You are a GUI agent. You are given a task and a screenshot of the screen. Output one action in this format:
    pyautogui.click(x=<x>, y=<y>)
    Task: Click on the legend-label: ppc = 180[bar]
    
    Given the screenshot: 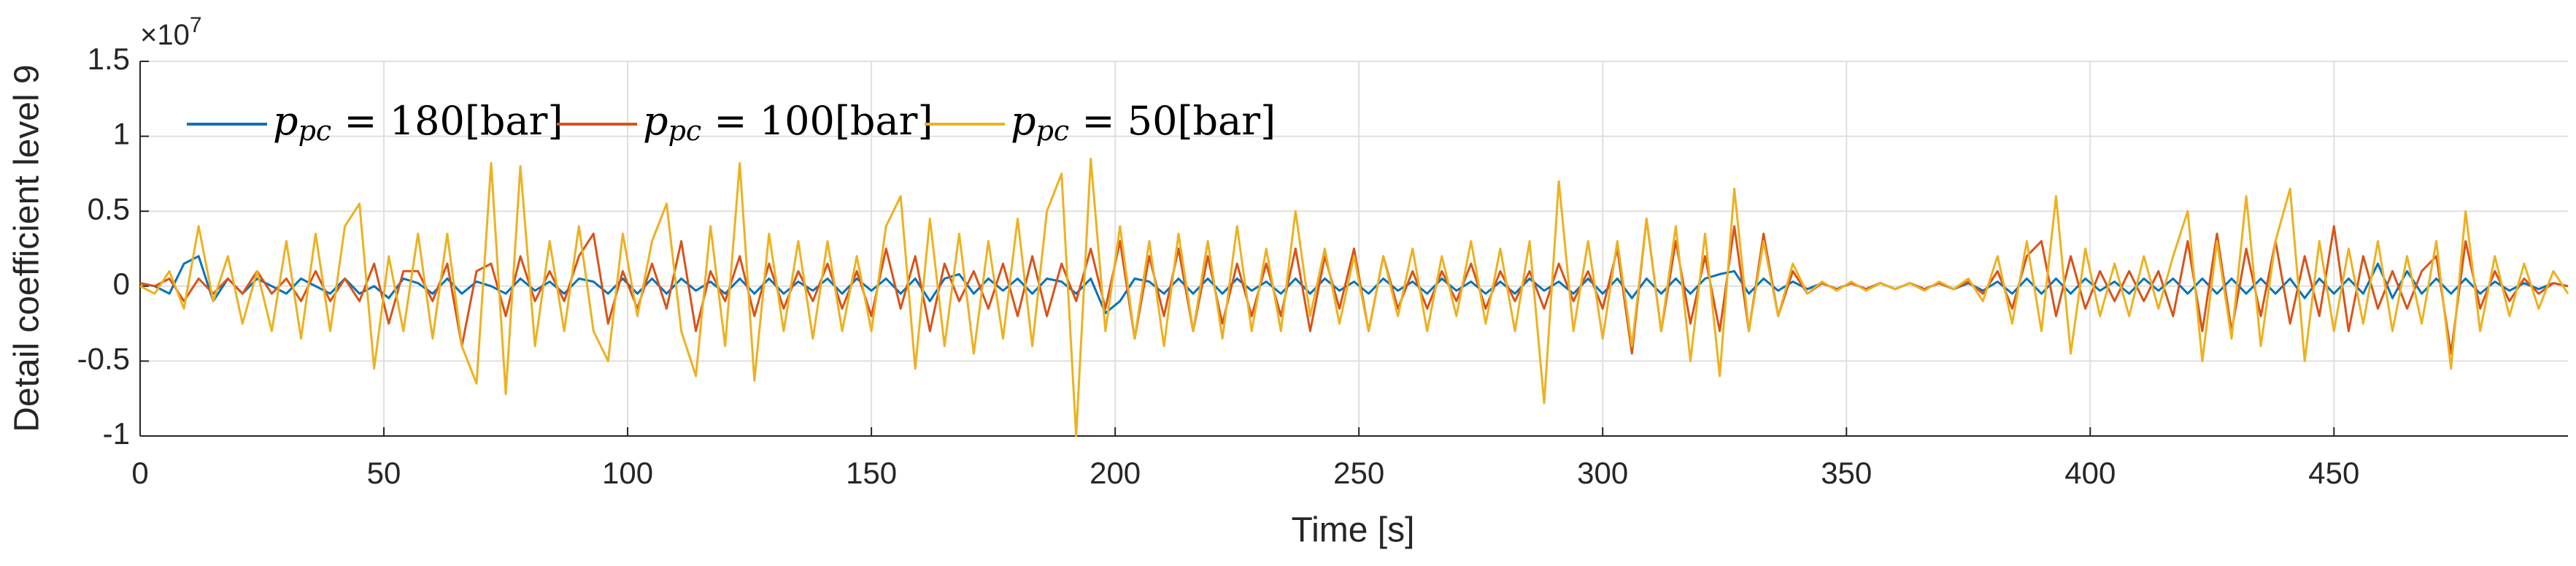 What is the action you would take?
    pyautogui.click(x=418, y=122)
    